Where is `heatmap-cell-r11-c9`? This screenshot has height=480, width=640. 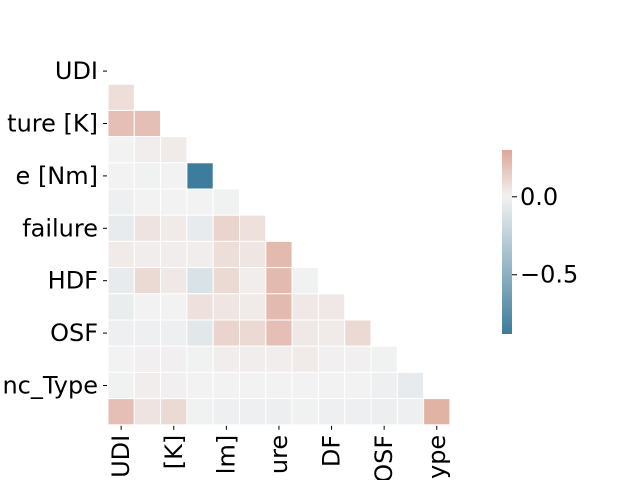 heatmap-cell-r11-c9 is located at coordinates (358, 359).